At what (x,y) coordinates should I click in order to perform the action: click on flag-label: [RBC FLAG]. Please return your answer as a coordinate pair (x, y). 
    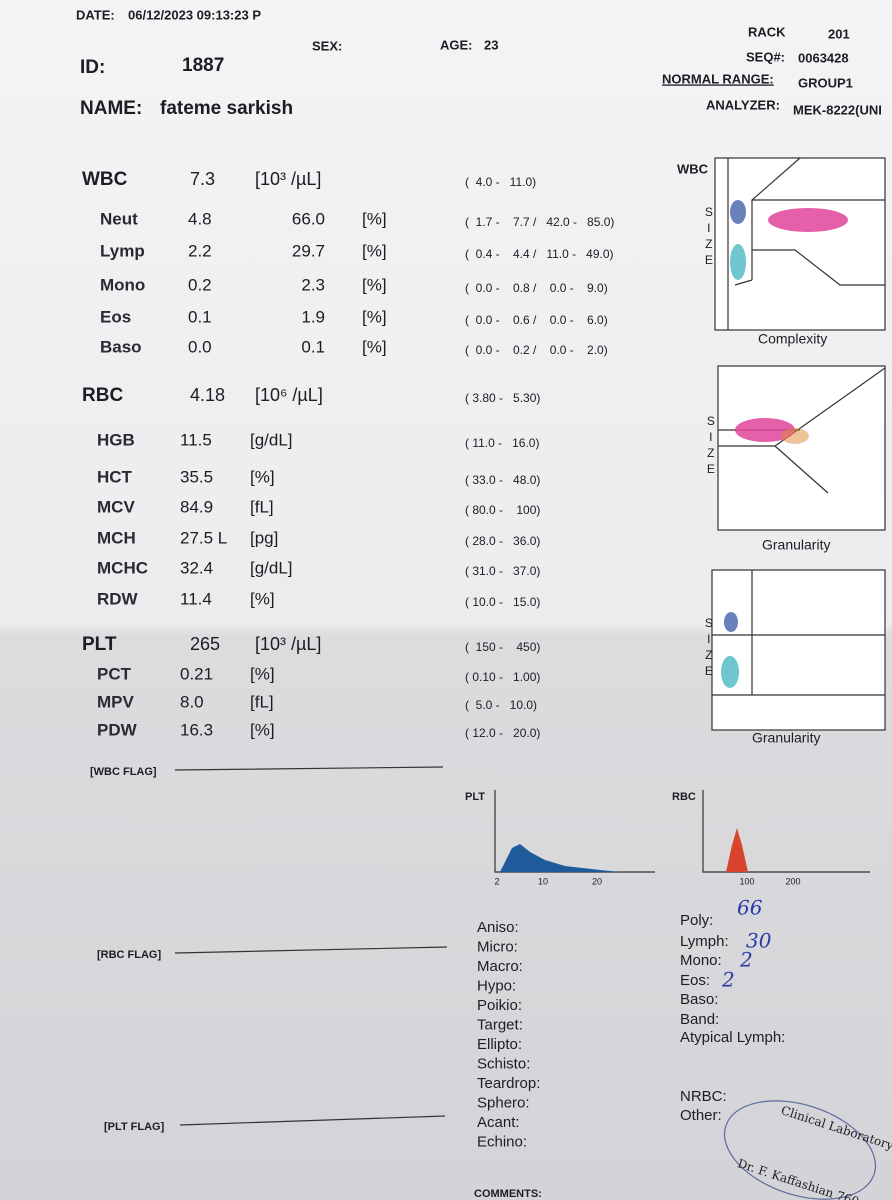
    Looking at the image, I should click on (129, 955).